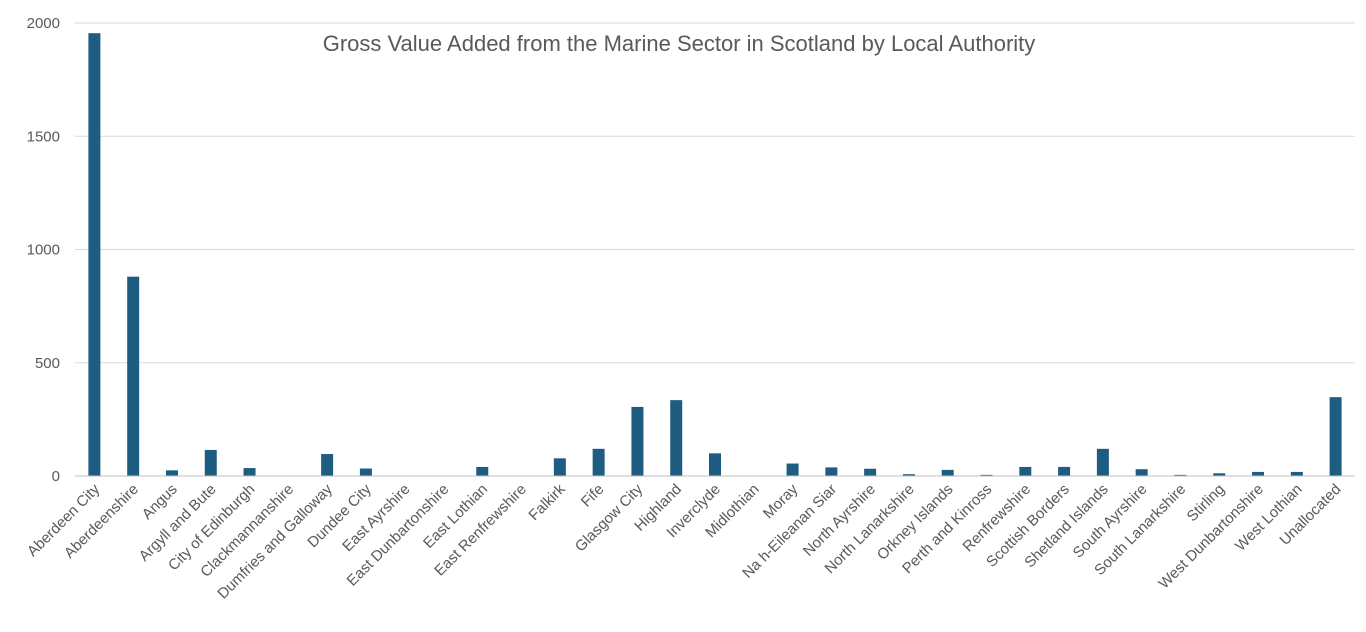 The width and height of the screenshot is (1366, 632). What do you see at coordinates (43, 23) in the screenshot?
I see `y-tick-label: 2000` at bounding box center [43, 23].